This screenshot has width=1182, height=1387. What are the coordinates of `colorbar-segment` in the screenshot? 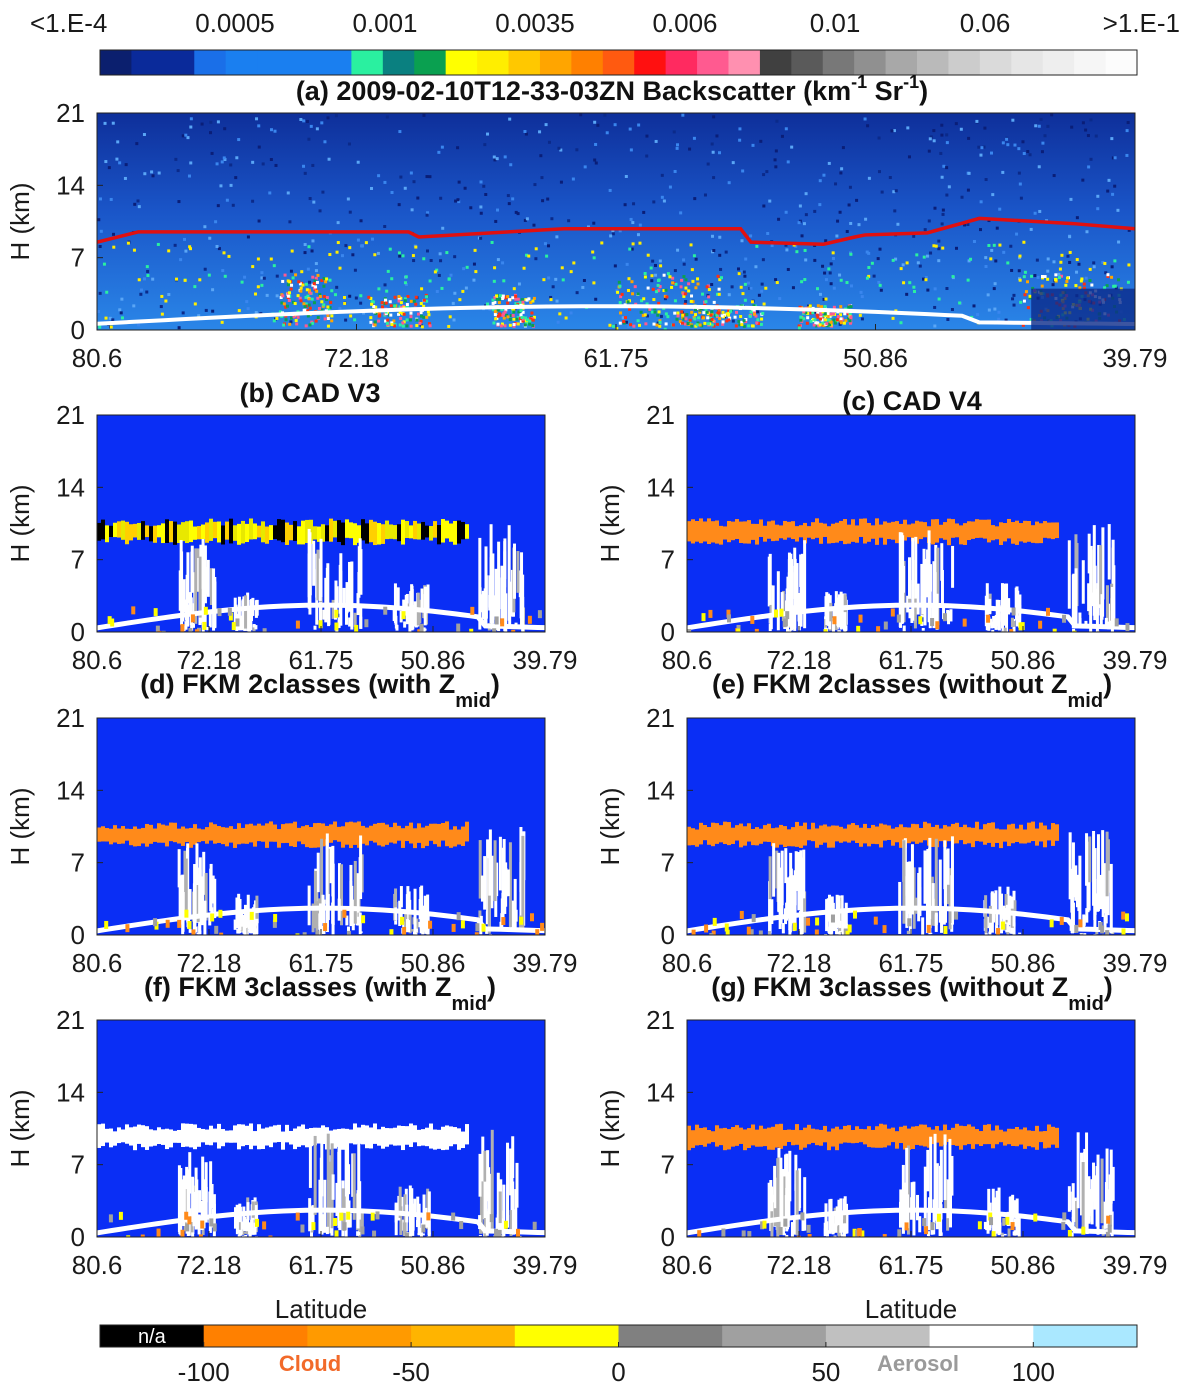 It's located at (933, 62).